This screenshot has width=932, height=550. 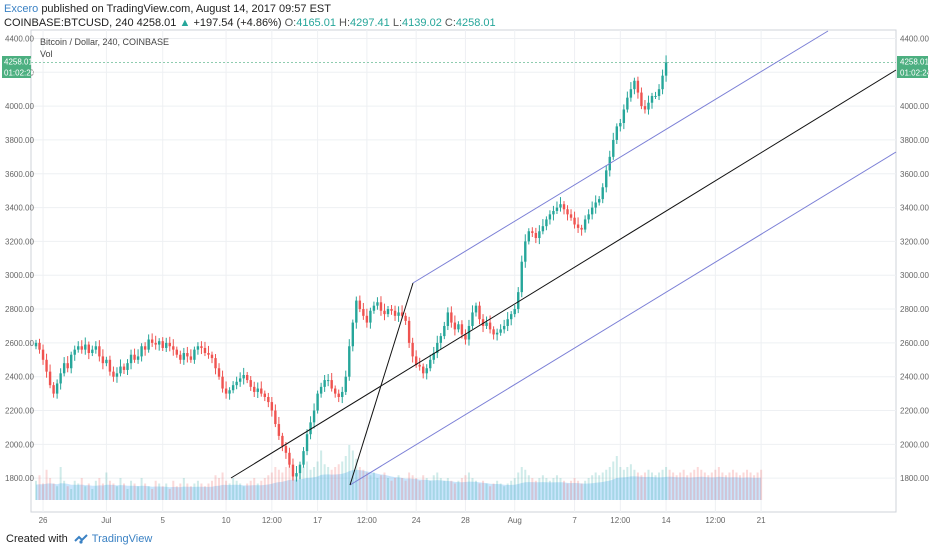 I want to click on brand-name: TradingView, so click(x=122, y=539).